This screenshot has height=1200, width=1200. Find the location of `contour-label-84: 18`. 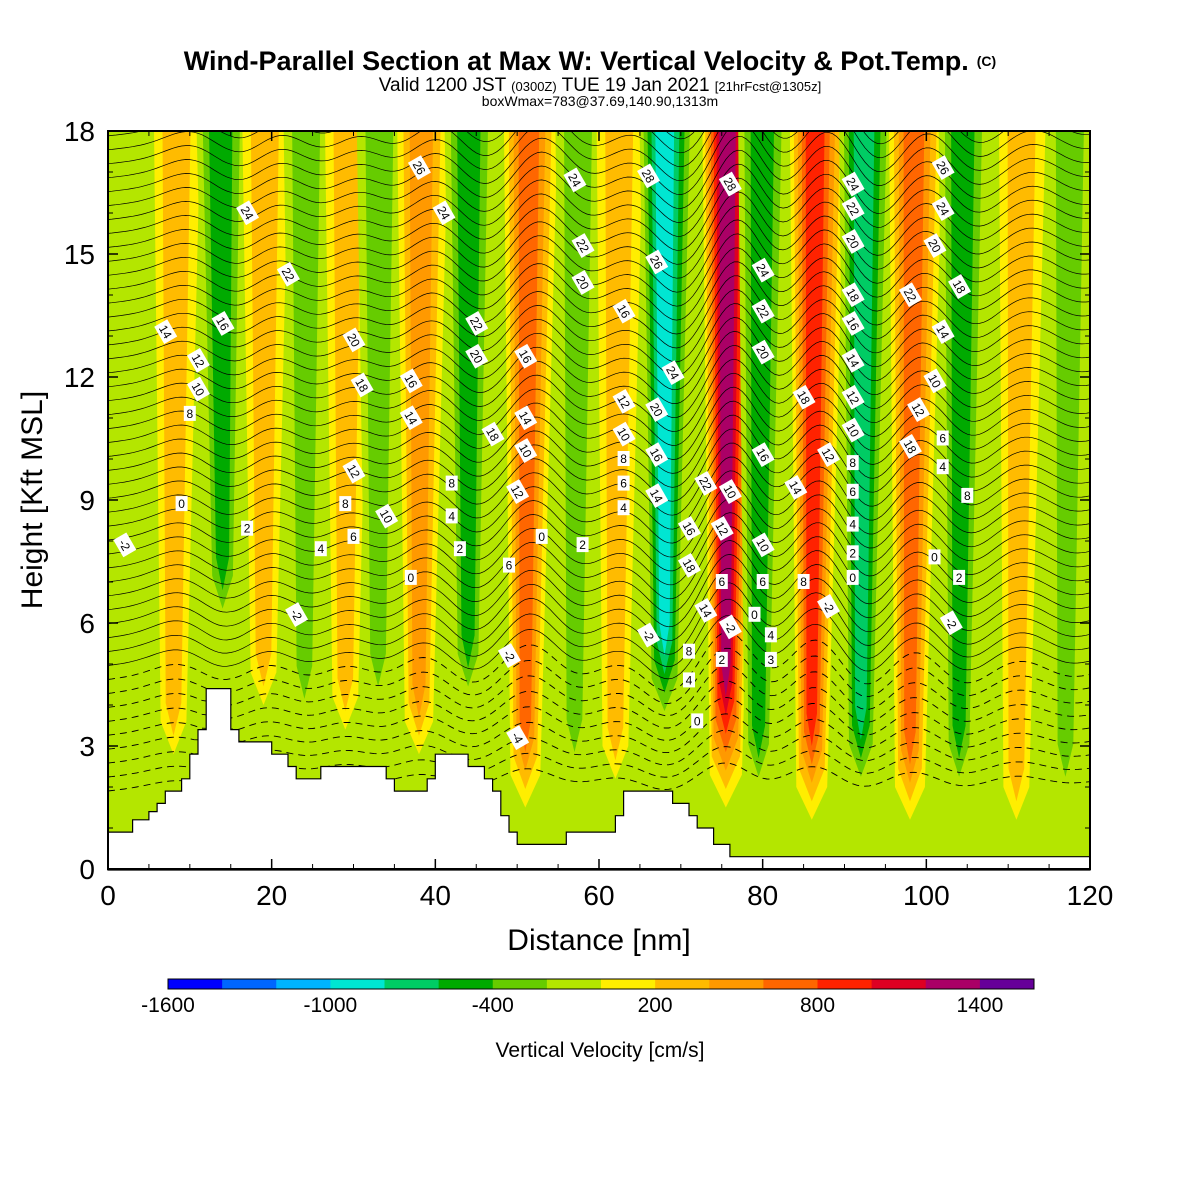

contour-label-84: 18 is located at coordinates (853, 295).